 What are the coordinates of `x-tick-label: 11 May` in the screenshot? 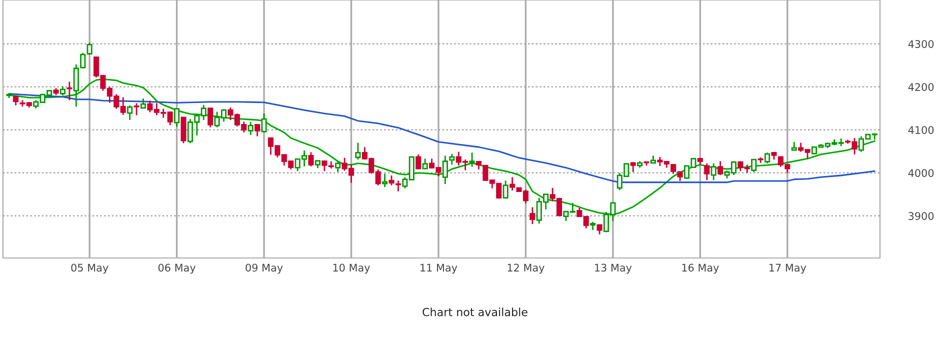 It's located at (439, 269).